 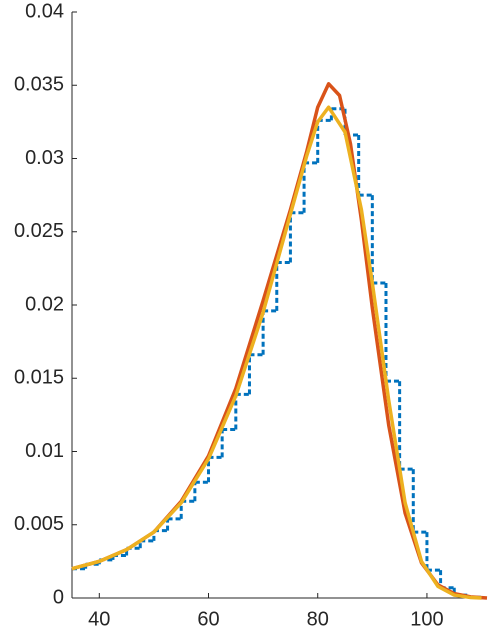 What do you see at coordinates (39, 85) in the screenshot?
I see `y-tick-label: 0.035` at bounding box center [39, 85].